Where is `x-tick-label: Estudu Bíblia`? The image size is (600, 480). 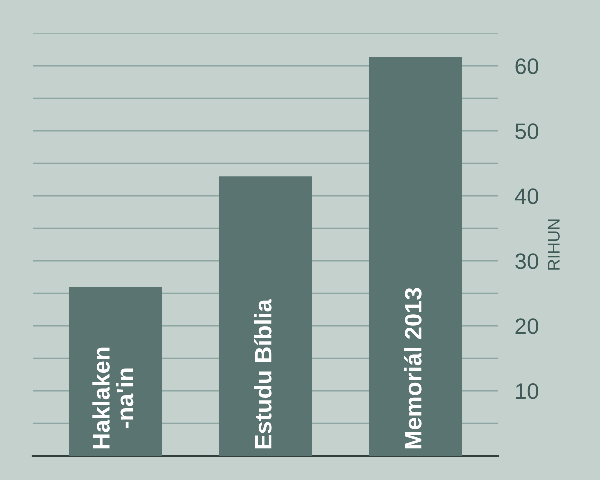 x-tick-label: Estudu Bíblia is located at coordinates (263, 374).